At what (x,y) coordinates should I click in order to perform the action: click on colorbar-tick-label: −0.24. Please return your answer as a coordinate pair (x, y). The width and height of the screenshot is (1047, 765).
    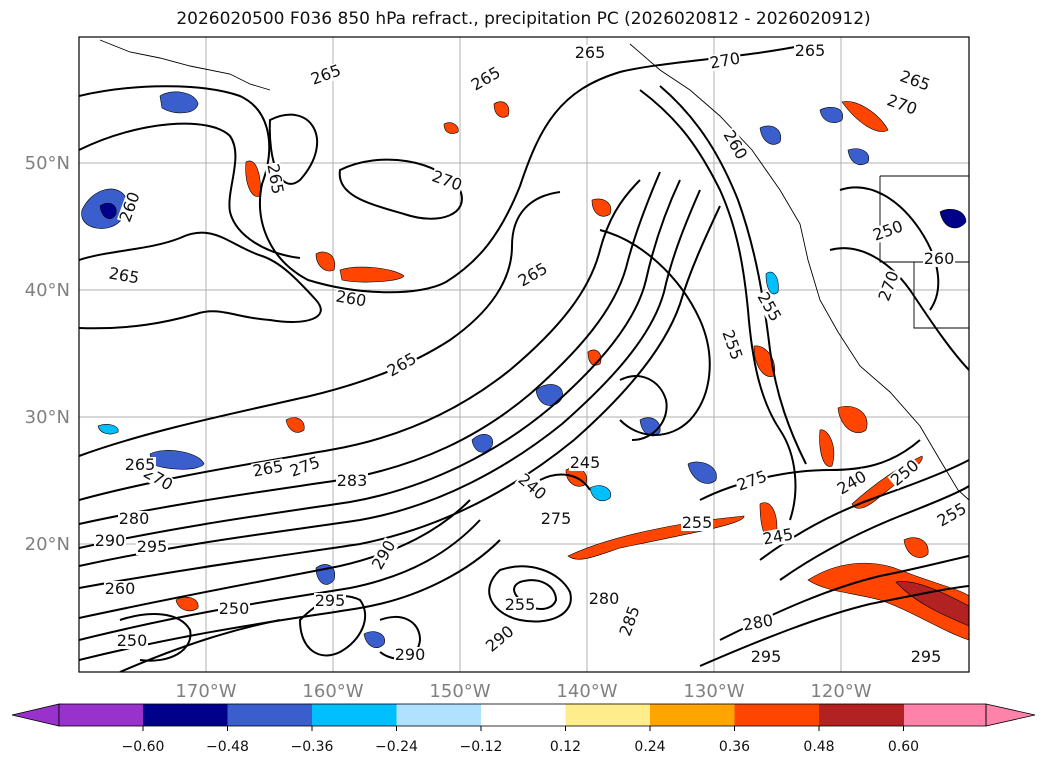
    Looking at the image, I should click on (396, 747).